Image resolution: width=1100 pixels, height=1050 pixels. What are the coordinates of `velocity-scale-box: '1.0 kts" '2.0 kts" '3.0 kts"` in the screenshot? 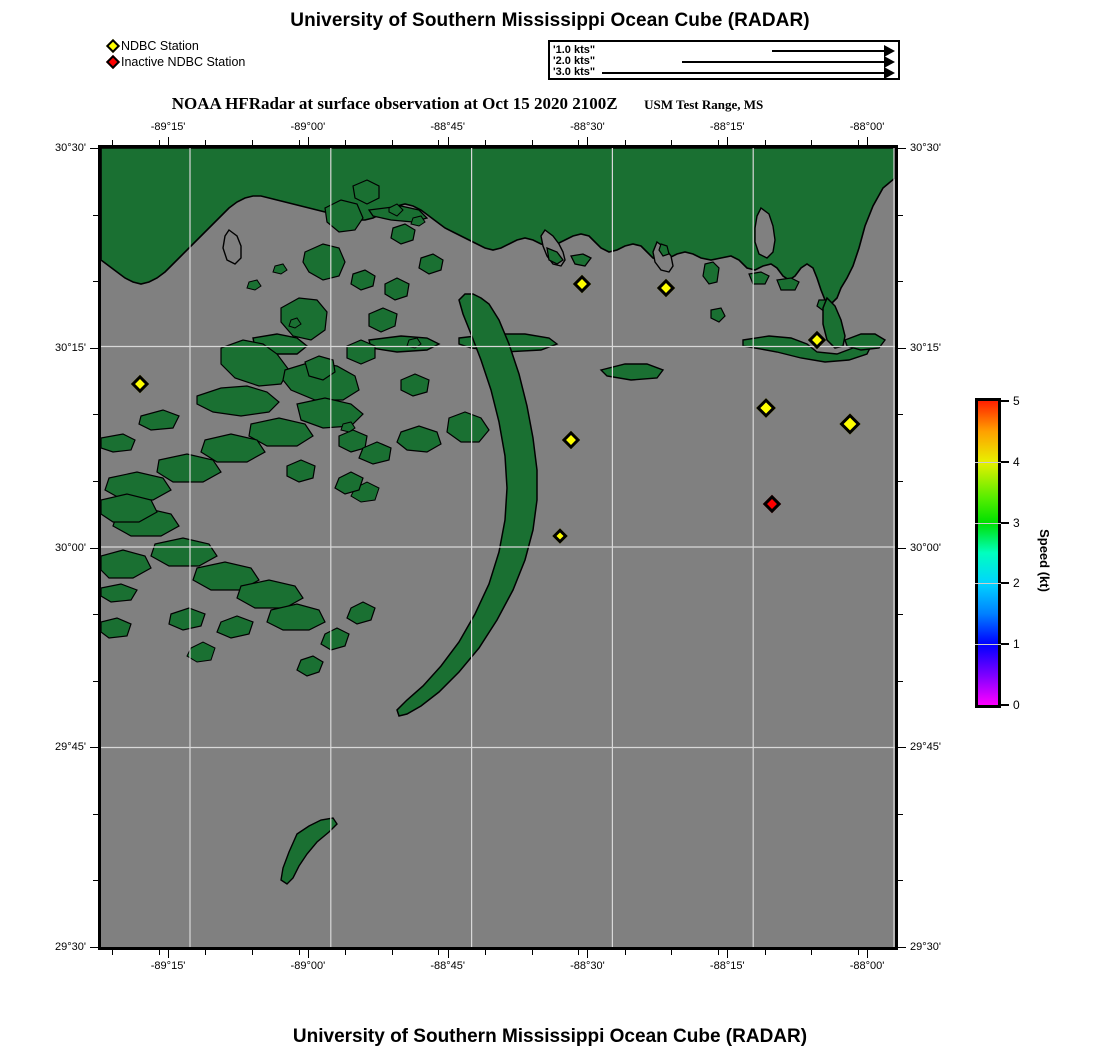 It's located at (724, 60).